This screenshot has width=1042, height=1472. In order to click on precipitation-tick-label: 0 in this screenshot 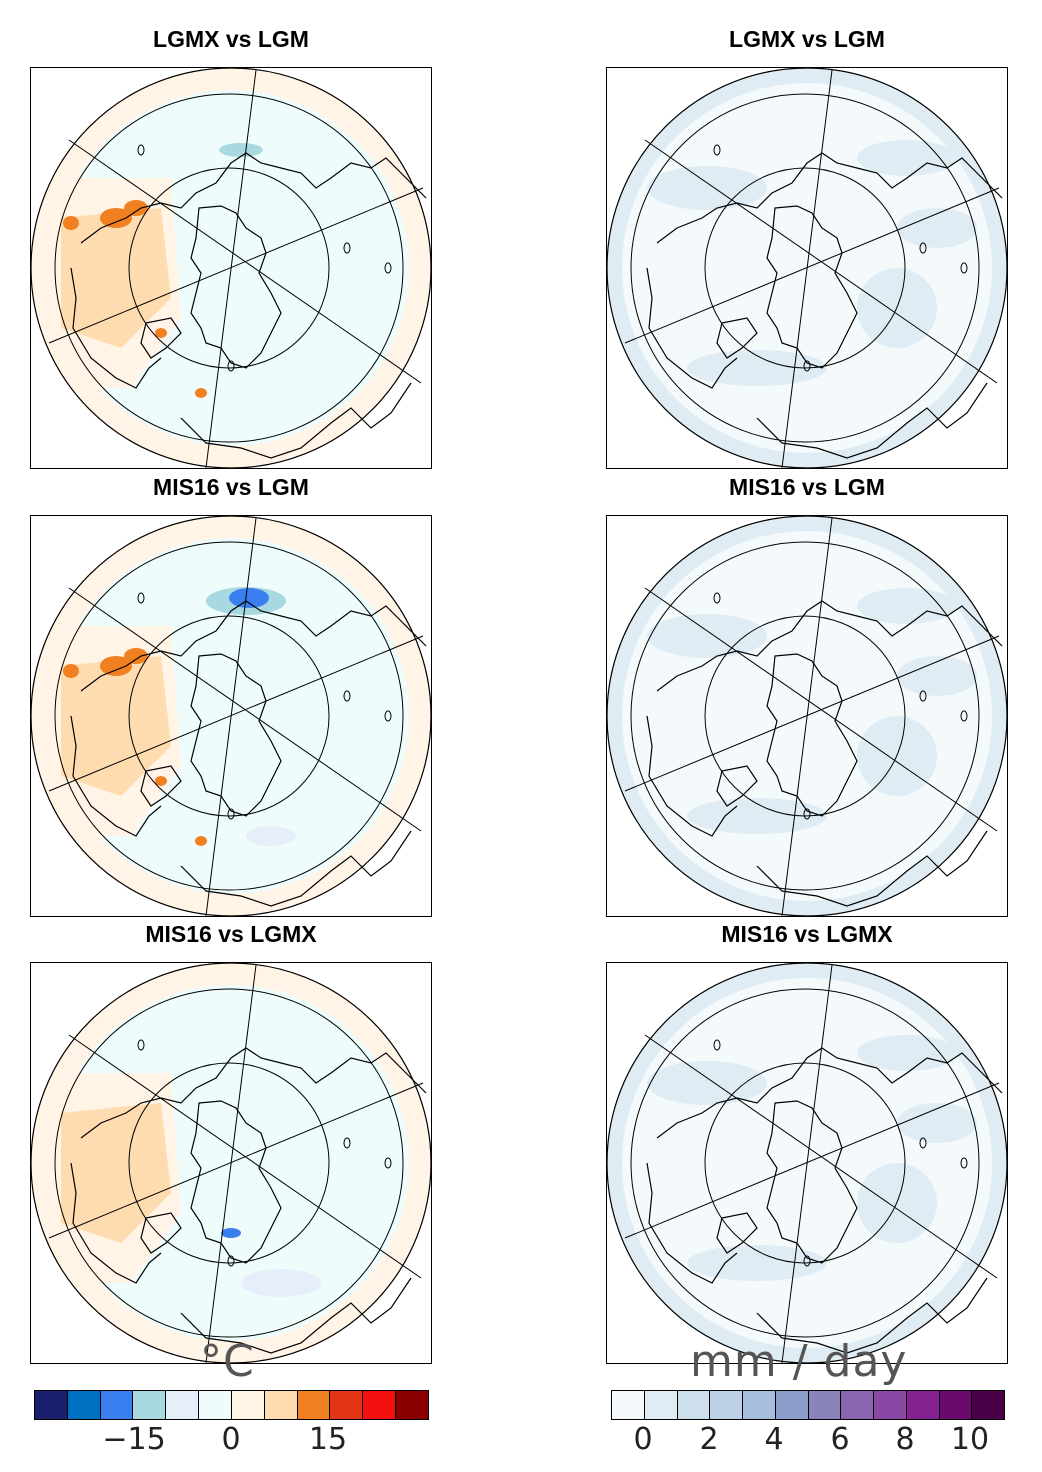, I will do `click(643, 1439)`.